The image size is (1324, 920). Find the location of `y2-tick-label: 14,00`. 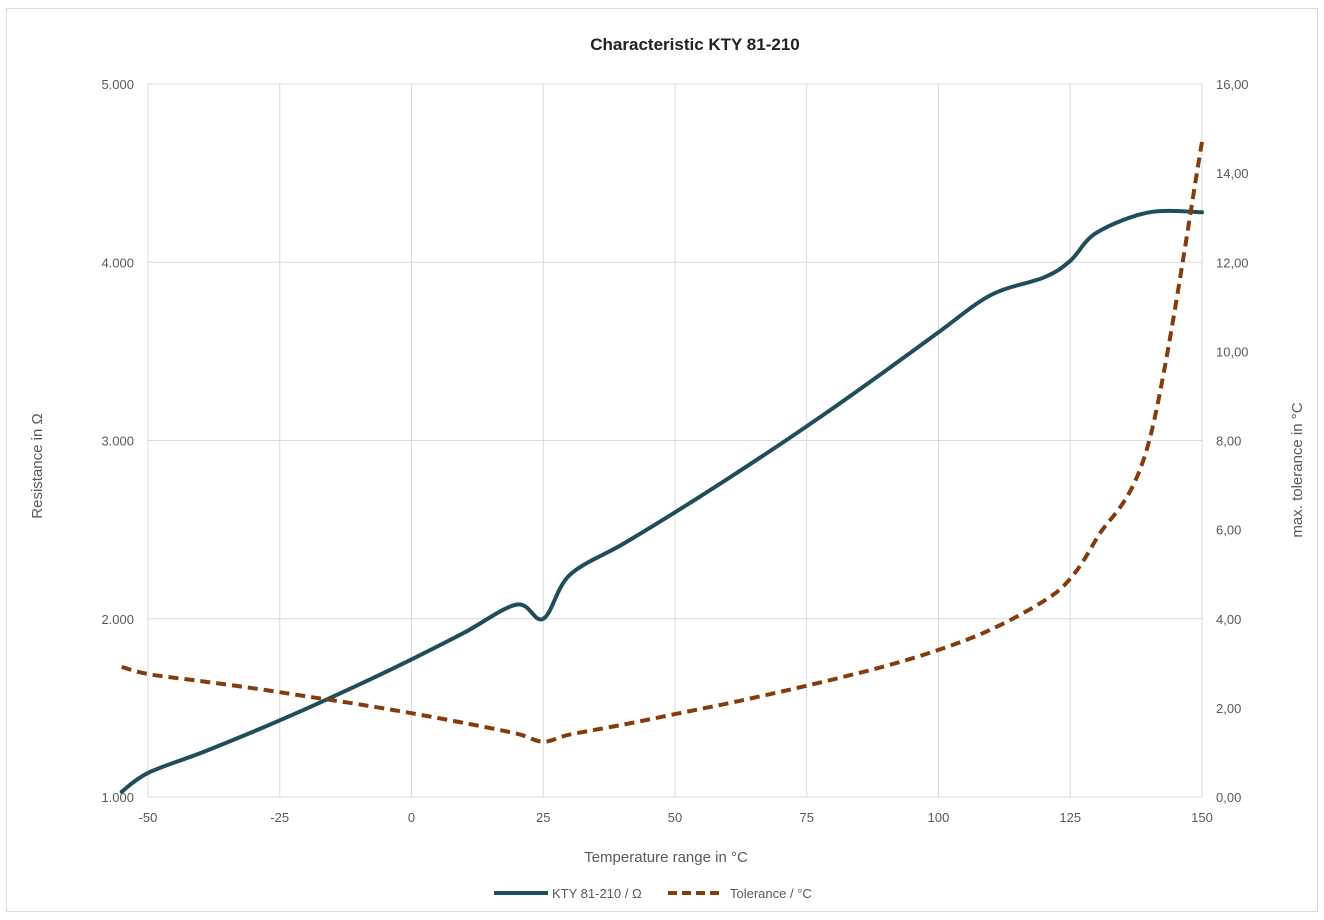

y2-tick-label: 14,00 is located at coordinates (1232, 173).